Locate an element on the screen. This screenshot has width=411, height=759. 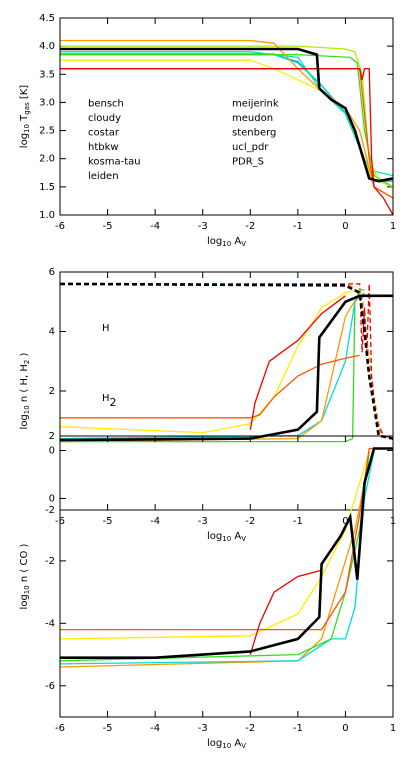
y-tick-label: 4 is located at coordinates (52, 332).